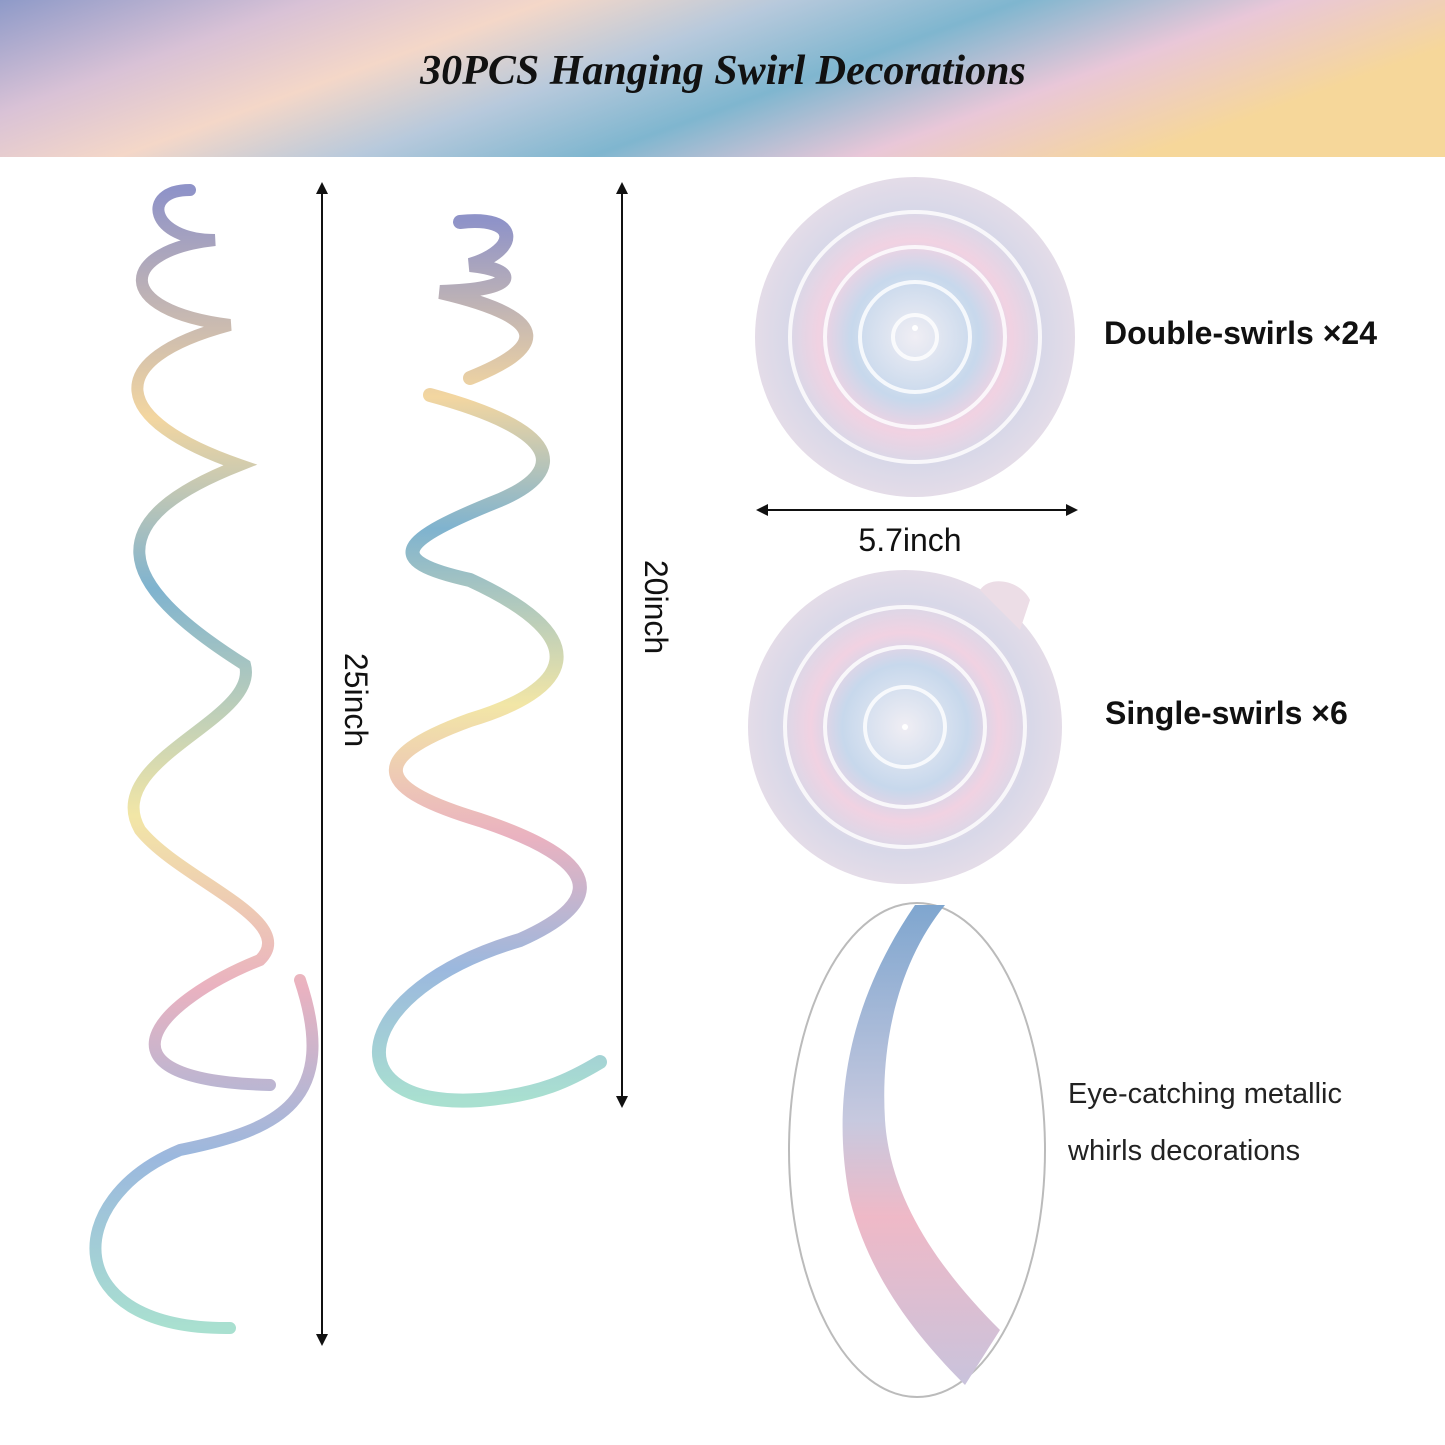 This screenshot has width=1445, height=1445. Describe the element at coordinates (204, 759) in the screenshot. I see `long-swirl` at that location.